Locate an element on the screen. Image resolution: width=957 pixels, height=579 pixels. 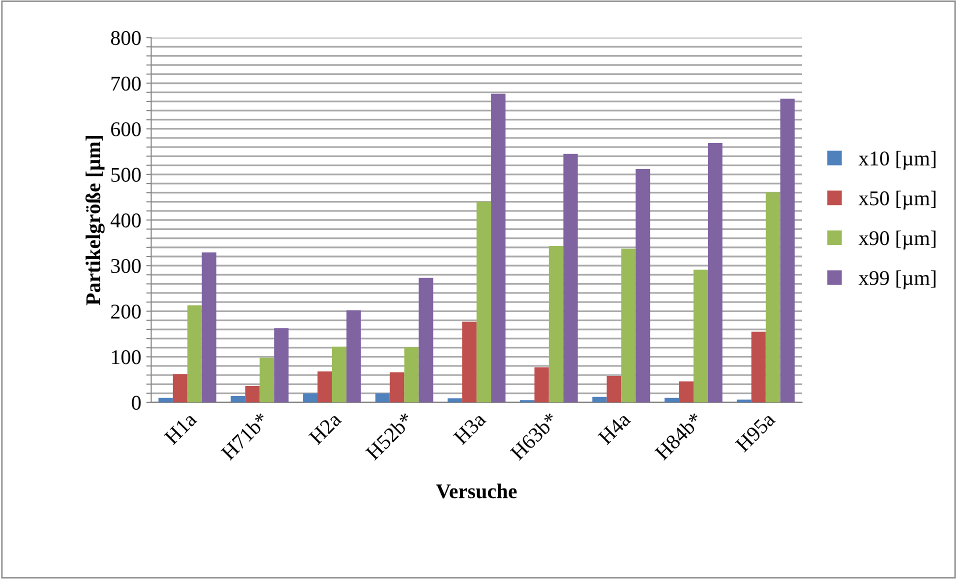
y-tick-label: 200 is located at coordinates (126, 311).